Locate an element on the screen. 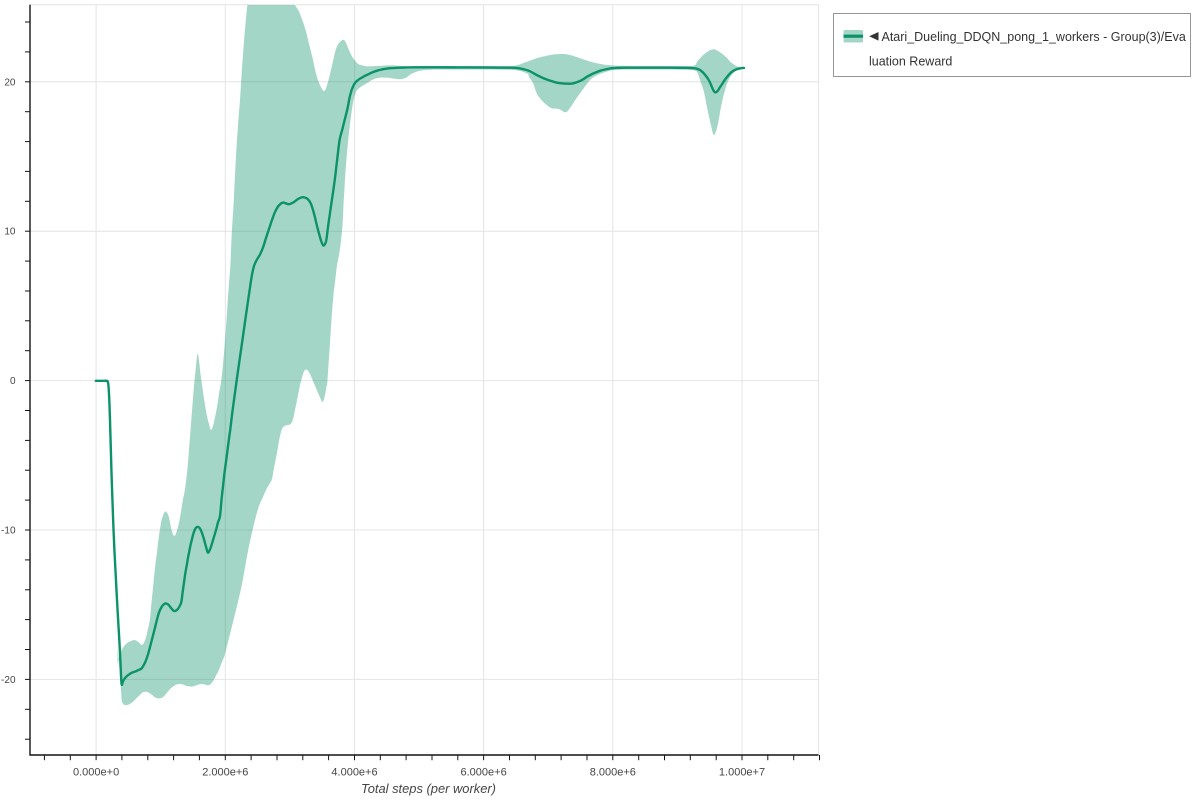 This screenshot has width=1200, height=800. svg-text: 1.000e+7 is located at coordinates (742, 772).